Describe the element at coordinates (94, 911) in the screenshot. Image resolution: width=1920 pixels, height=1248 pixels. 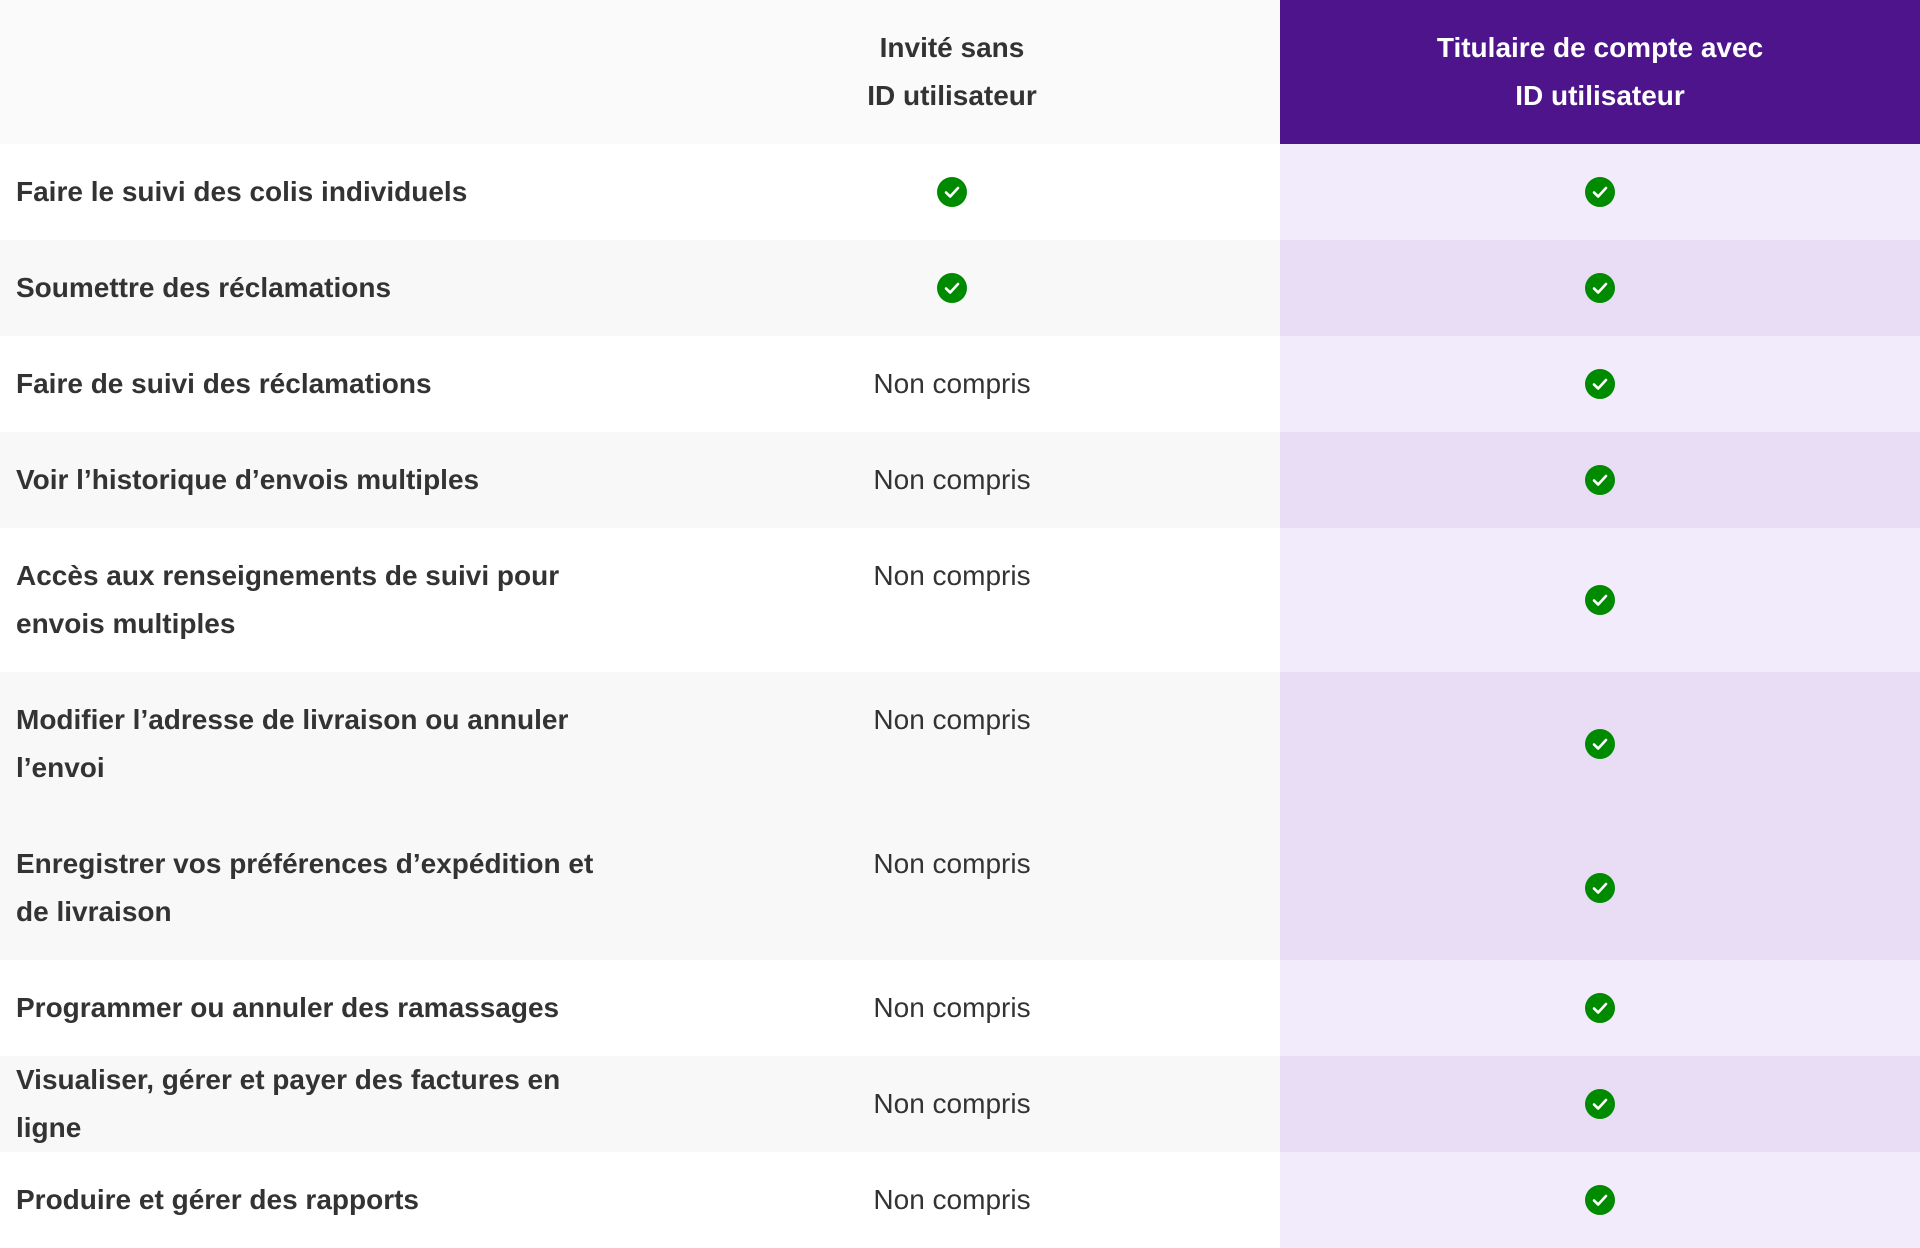
I see `feature-label-line2: de livraison` at that location.